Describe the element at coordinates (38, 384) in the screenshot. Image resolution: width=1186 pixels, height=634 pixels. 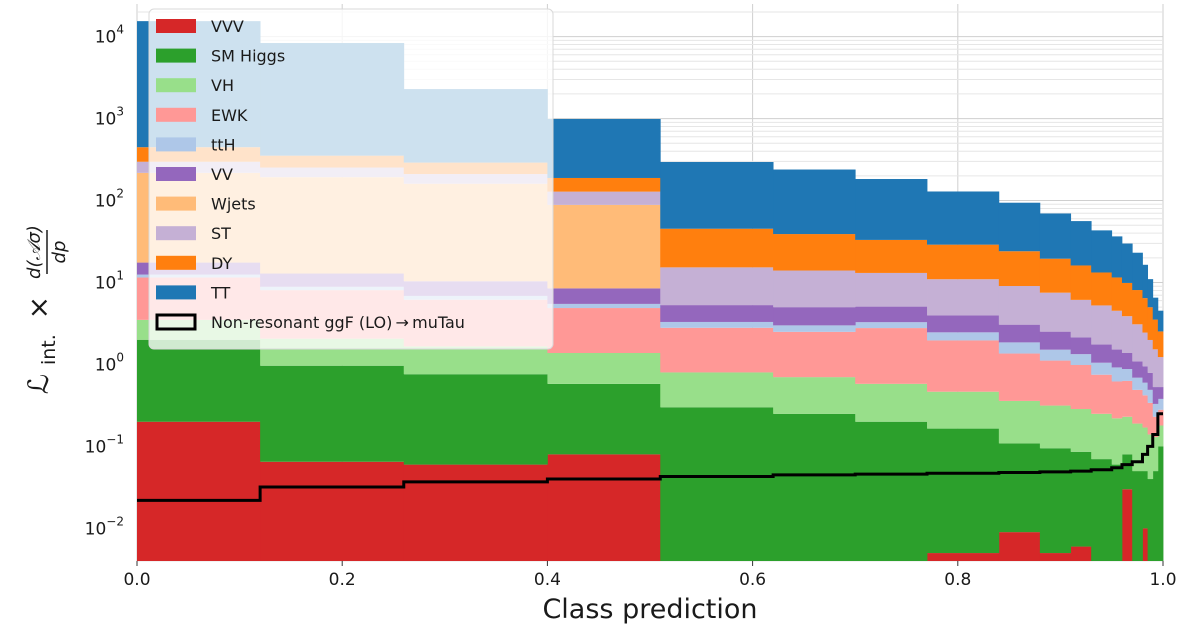
I see `y-label-lumi: ℒ` at that location.